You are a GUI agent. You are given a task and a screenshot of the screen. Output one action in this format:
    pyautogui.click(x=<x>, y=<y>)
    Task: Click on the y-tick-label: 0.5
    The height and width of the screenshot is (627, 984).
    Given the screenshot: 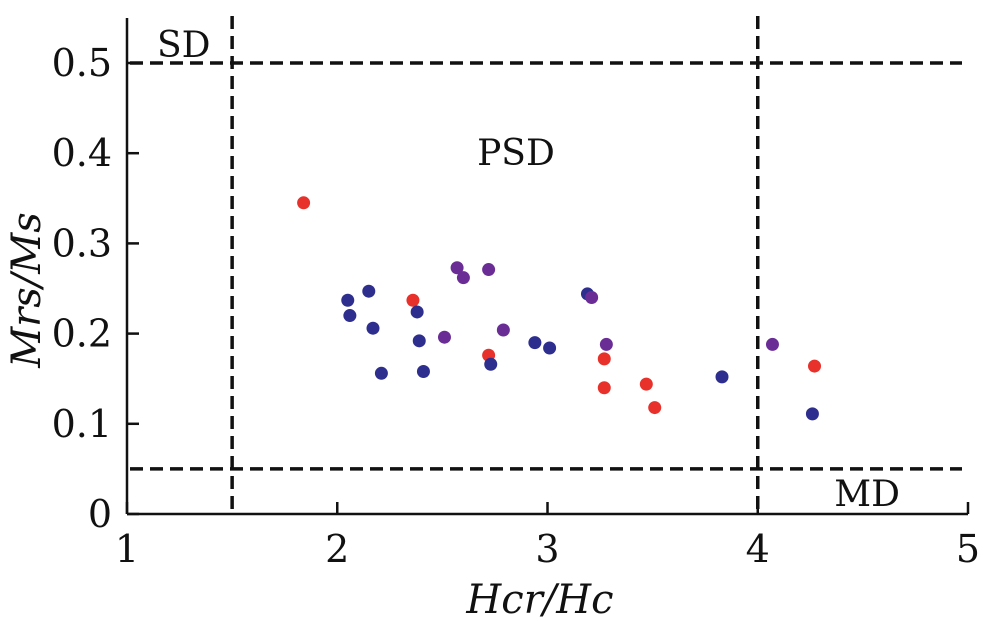 What is the action you would take?
    pyautogui.click(x=82, y=63)
    